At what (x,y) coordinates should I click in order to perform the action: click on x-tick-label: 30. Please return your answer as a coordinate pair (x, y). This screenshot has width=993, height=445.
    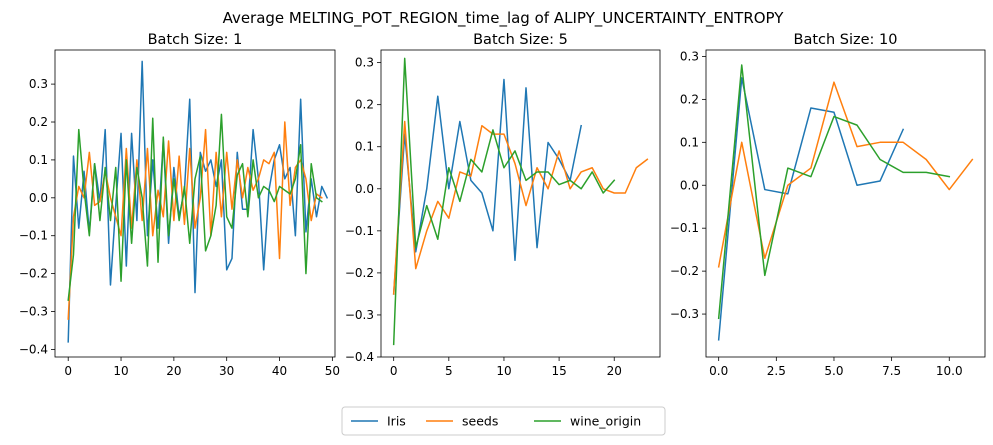
    Looking at the image, I should click on (226, 371).